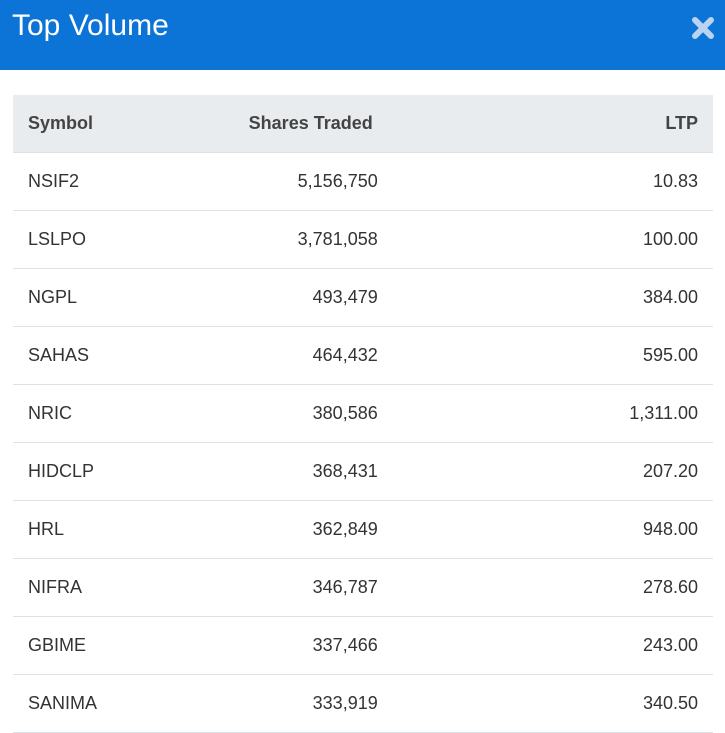  I want to click on header-row: Symbol Shares Traded LTP, so click(363, 124).